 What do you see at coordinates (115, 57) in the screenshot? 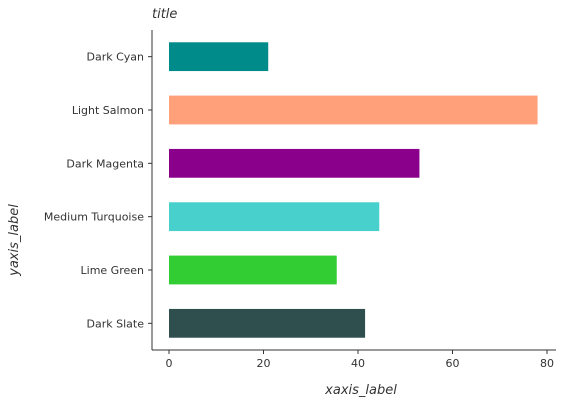
I see `y-tick-label: Dark Cyan` at bounding box center [115, 57].